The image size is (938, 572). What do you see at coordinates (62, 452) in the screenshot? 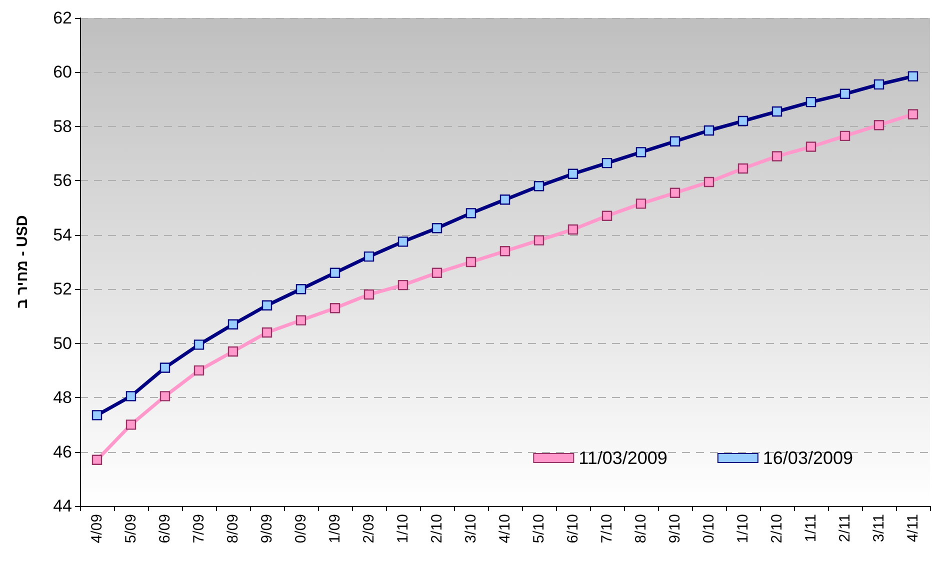
I see `y-tick-label: 46` at bounding box center [62, 452].